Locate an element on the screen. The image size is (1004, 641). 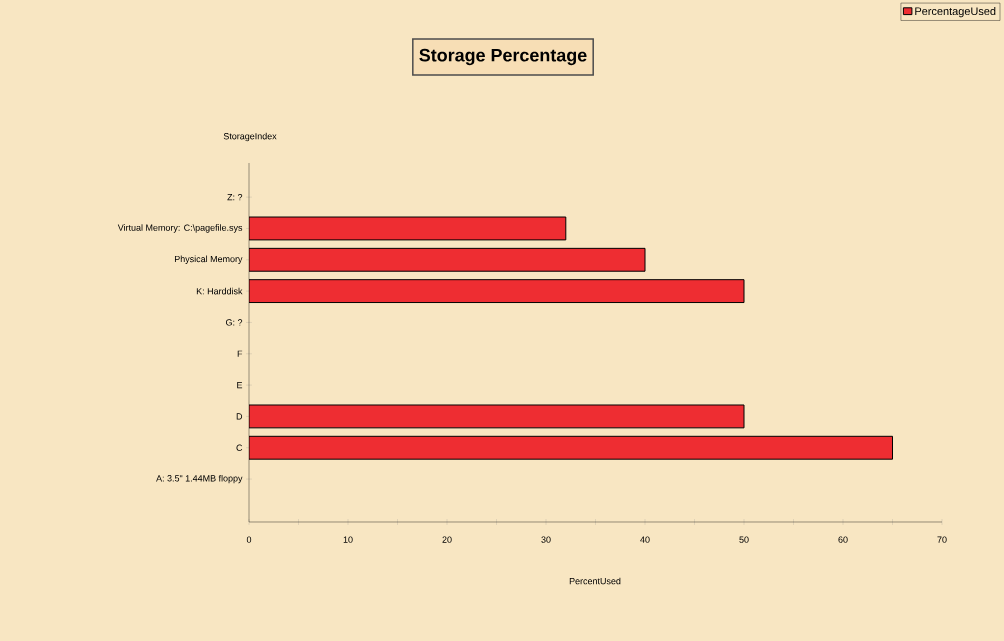
y-tick-label: D is located at coordinates (239, 416).